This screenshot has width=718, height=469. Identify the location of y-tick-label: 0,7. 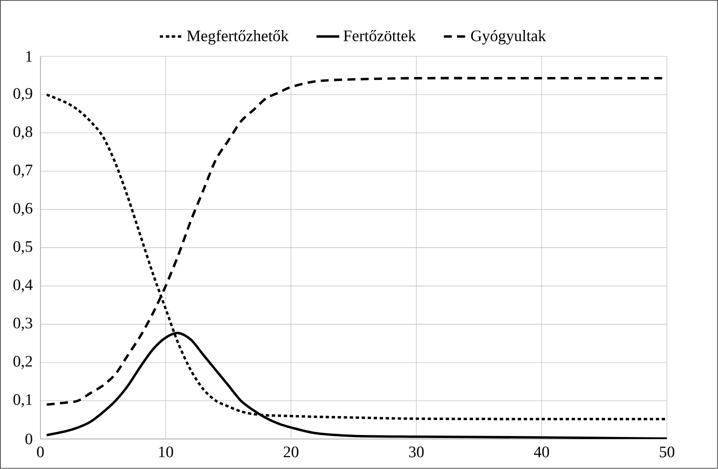
(22, 171).